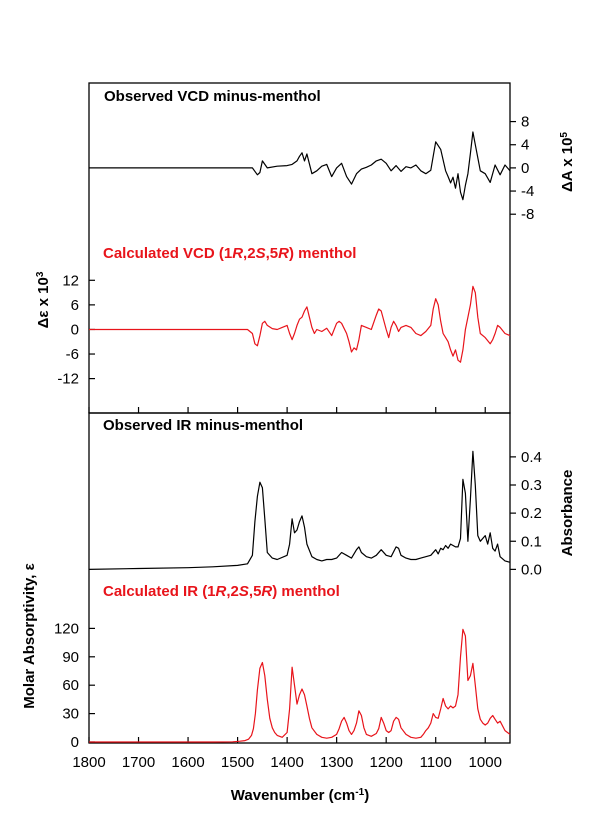  I want to click on x-tick-label: 1400, so click(286, 762).